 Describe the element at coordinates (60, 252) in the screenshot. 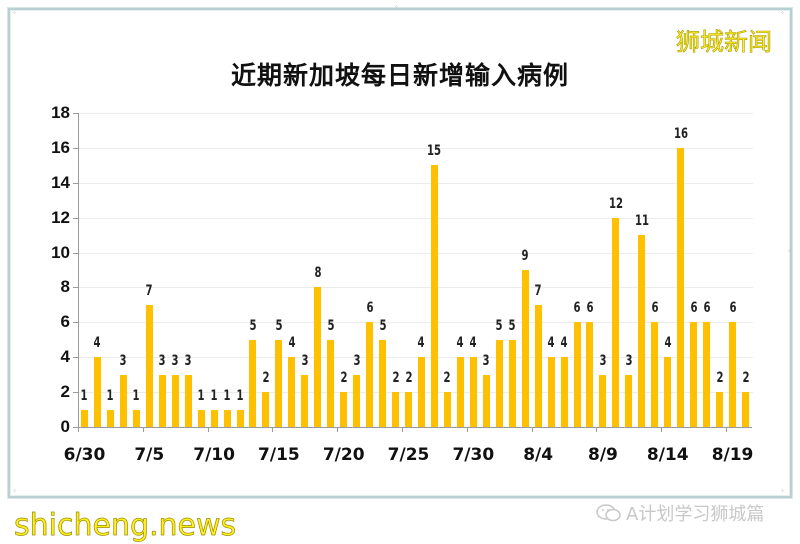

I see `y-tick-label: 10` at that location.